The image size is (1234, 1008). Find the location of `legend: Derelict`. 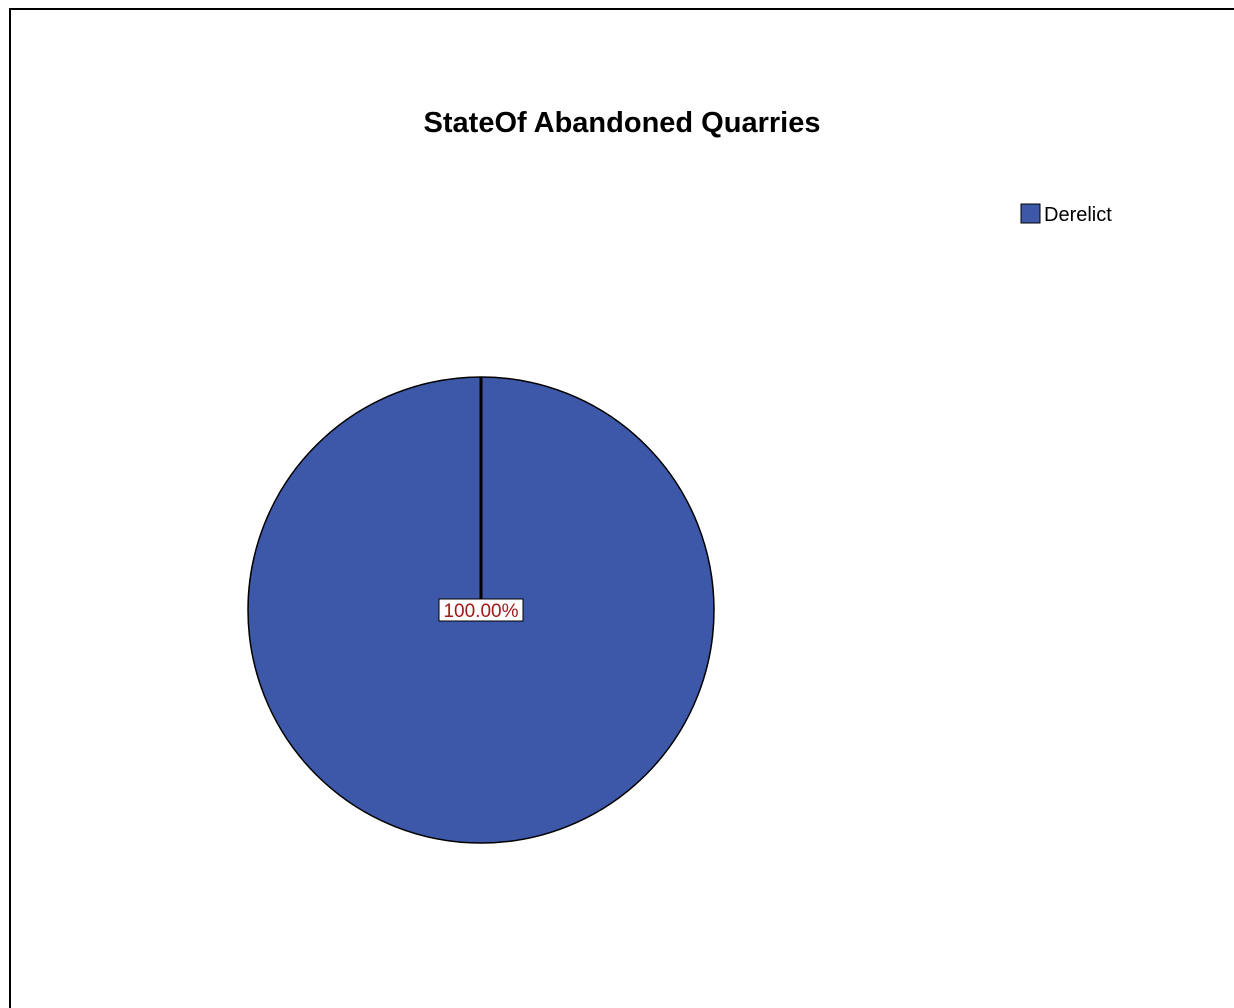

legend: Derelict is located at coordinates (1066, 214).